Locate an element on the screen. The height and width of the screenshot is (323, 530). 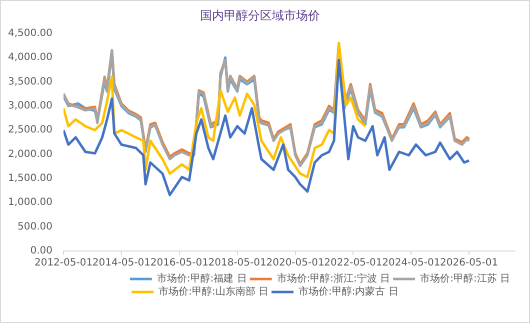
y-tick-label: 4,000.00 is located at coordinates (30, 58).